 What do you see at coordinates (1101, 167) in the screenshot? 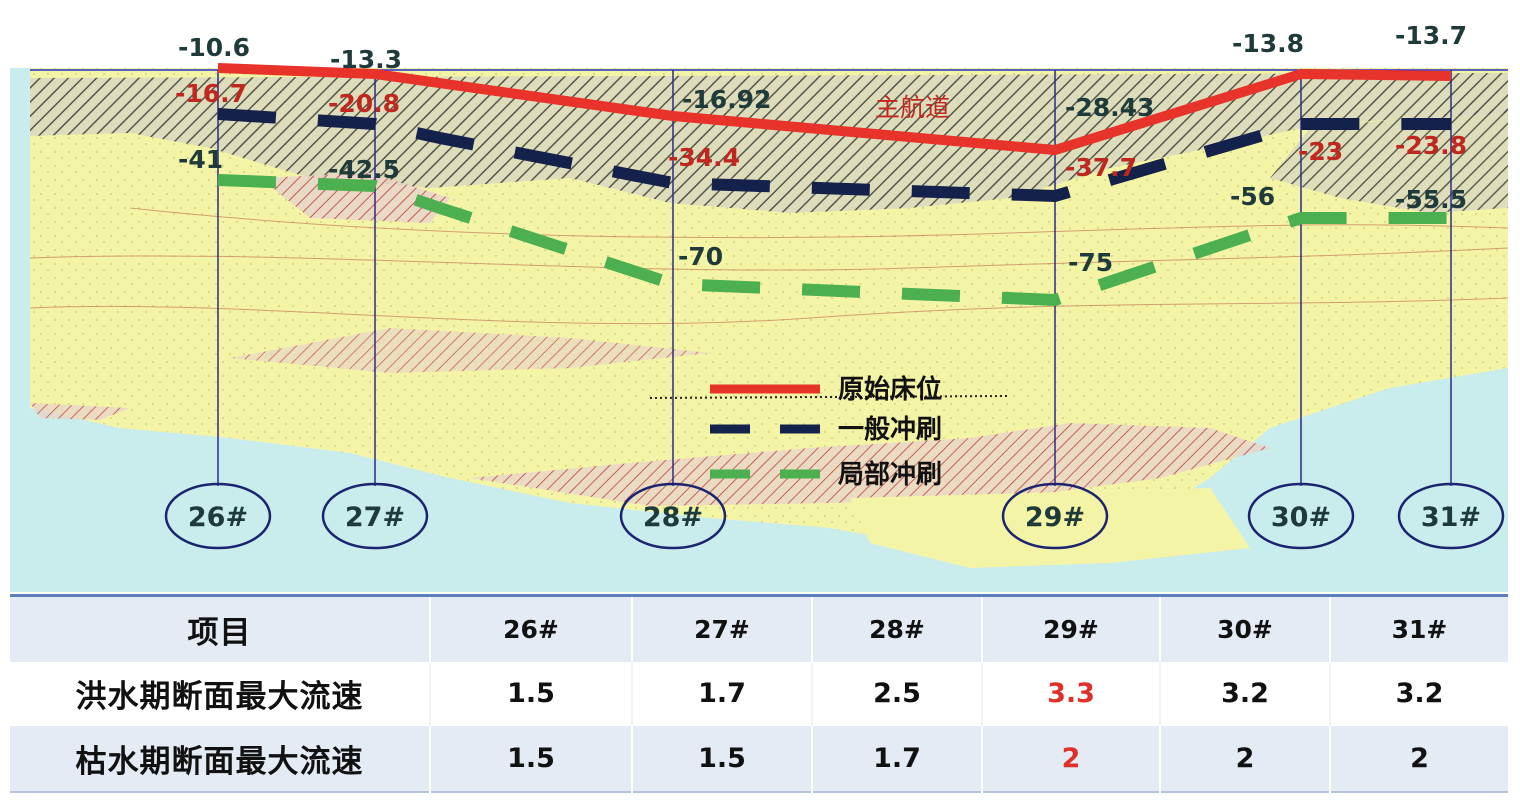
I see `general-29-label: -37.7` at bounding box center [1101, 167].